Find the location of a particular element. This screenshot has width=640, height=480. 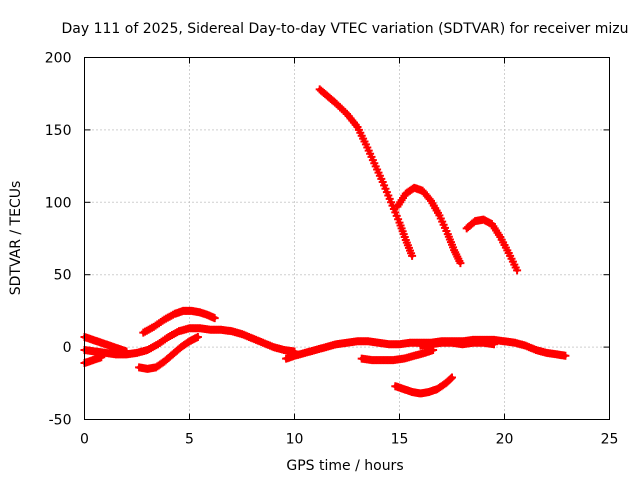

x-tick-label: 0 is located at coordinates (84, 440).